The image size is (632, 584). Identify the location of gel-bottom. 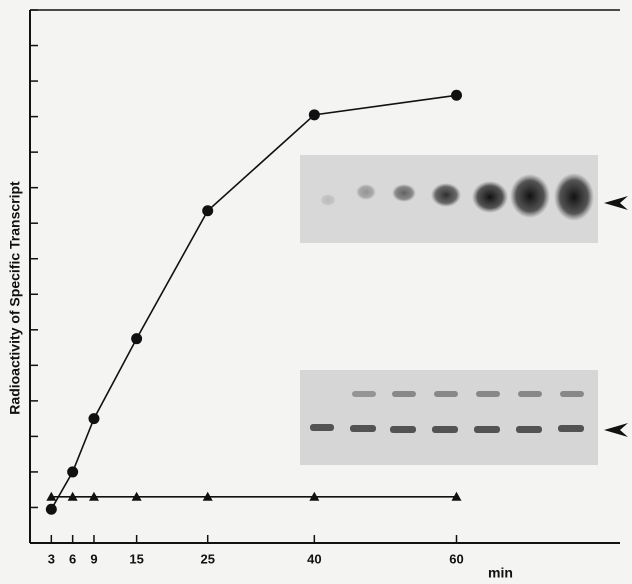
(464, 417).